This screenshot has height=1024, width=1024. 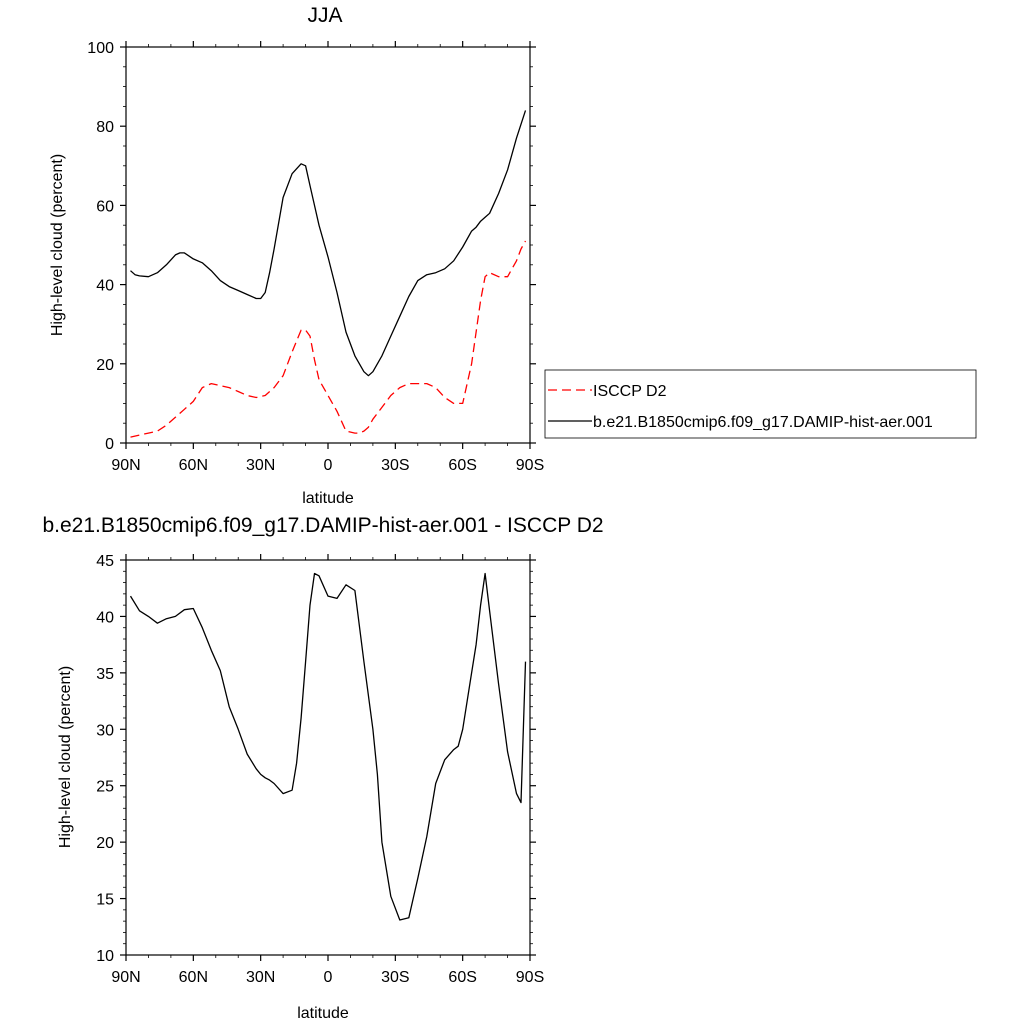 I want to click on bottom-y-tick-label: 30, so click(x=105, y=730).